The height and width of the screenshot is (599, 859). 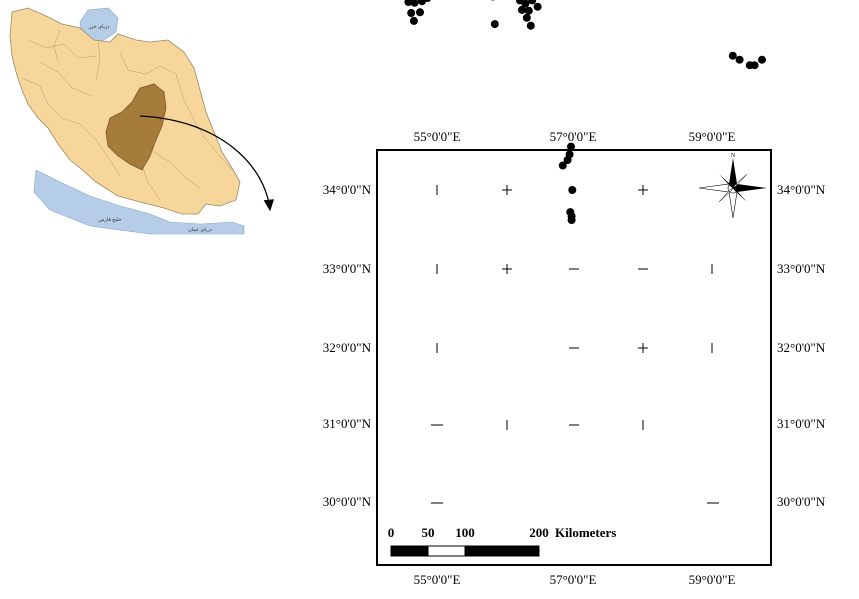 What do you see at coordinates (347, 423) in the screenshot?
I see `left-lat-label: 31°0'0"N` at bounding box center [347, 423].